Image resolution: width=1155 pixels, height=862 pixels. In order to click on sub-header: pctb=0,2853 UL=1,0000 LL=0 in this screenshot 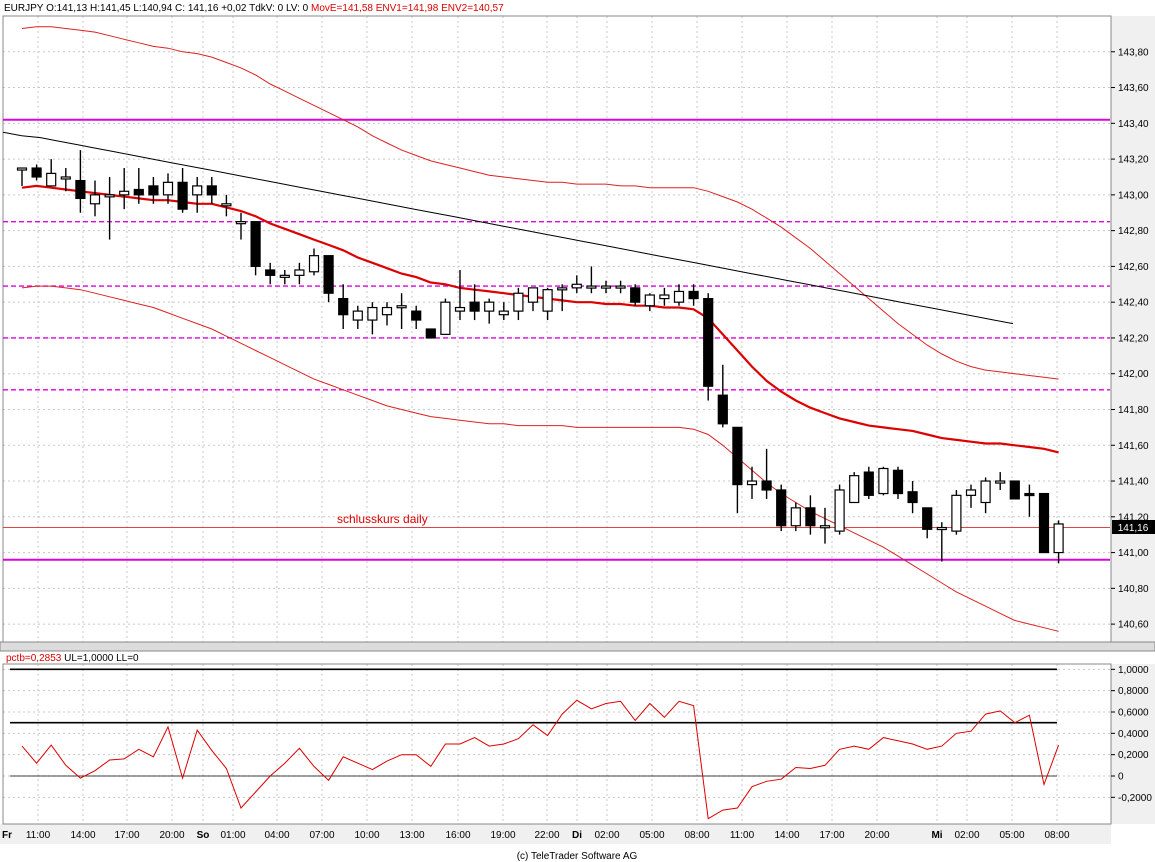, I will do `click(72, 658)`.